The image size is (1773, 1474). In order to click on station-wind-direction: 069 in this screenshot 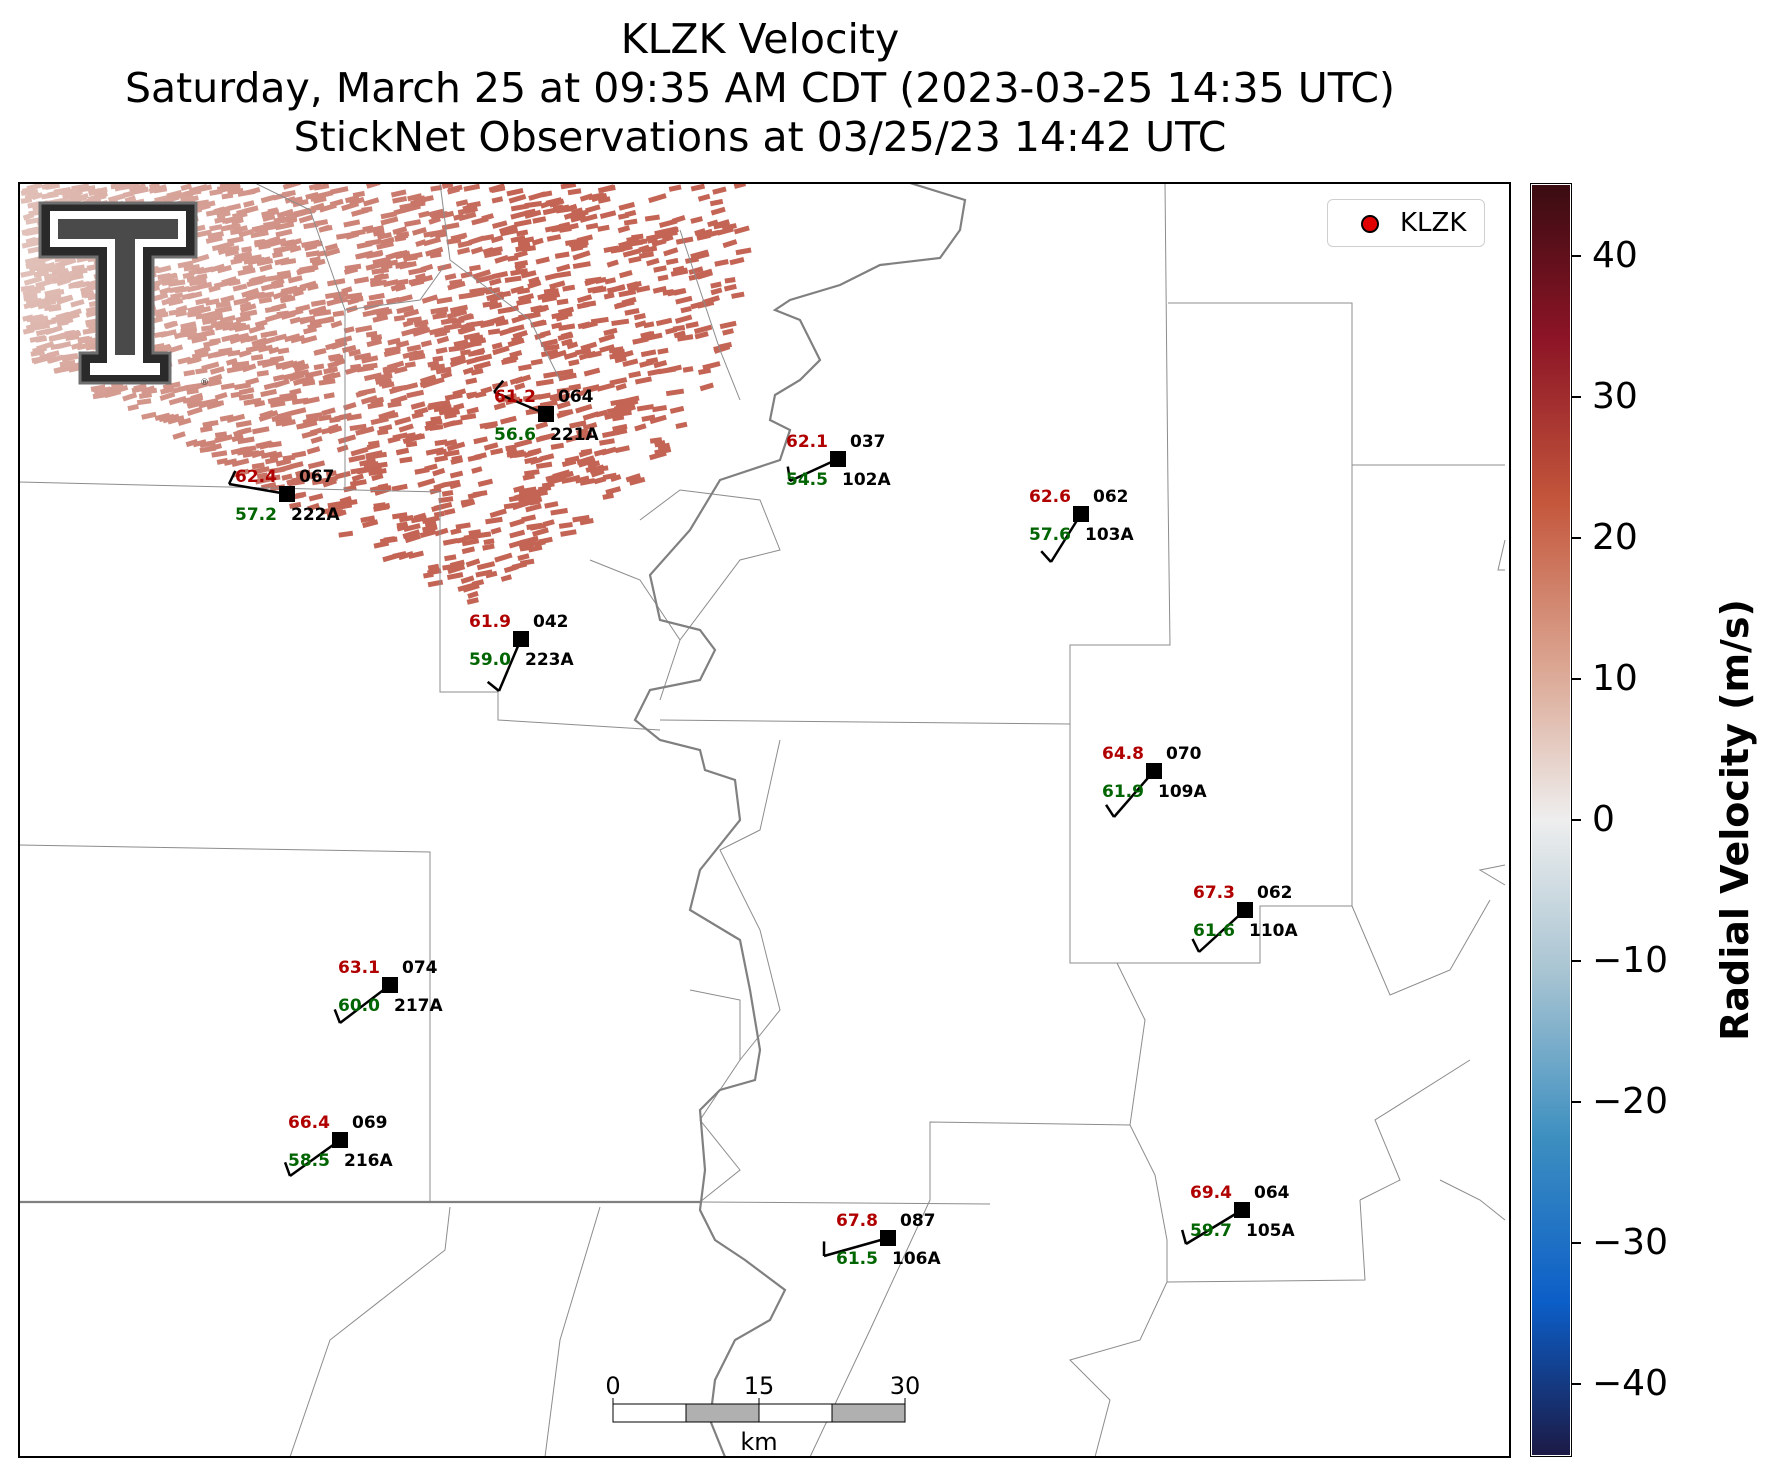, I will do `click(370, 1123)`.